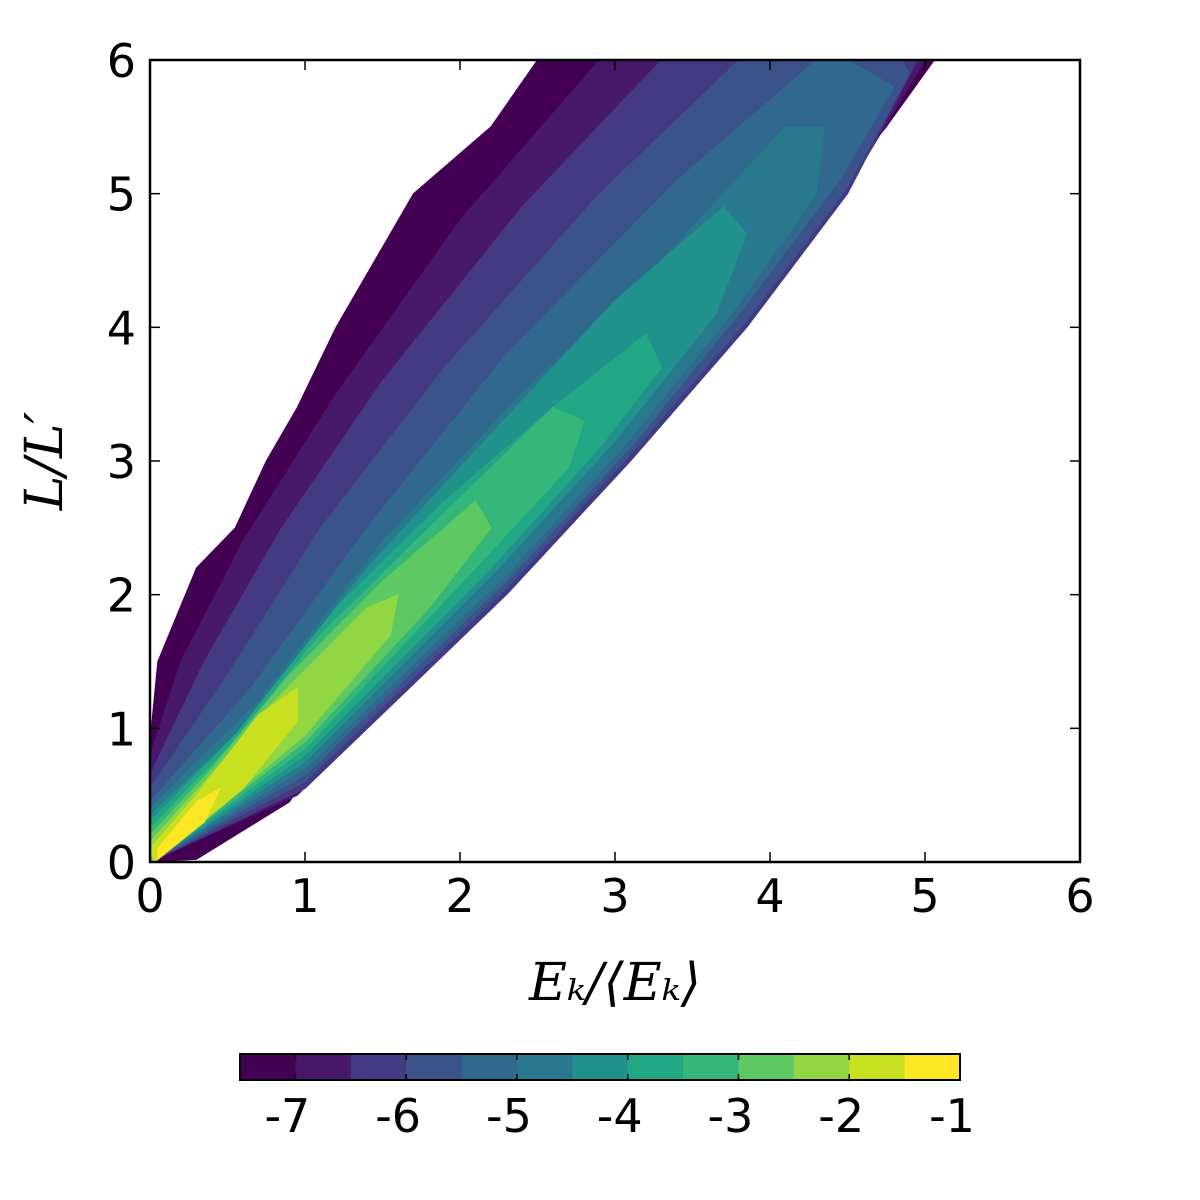  What do you see at coordinates (149, 896) in the screenshot?
I see `x-tick-label: 0` at bounding box center [149, 896].